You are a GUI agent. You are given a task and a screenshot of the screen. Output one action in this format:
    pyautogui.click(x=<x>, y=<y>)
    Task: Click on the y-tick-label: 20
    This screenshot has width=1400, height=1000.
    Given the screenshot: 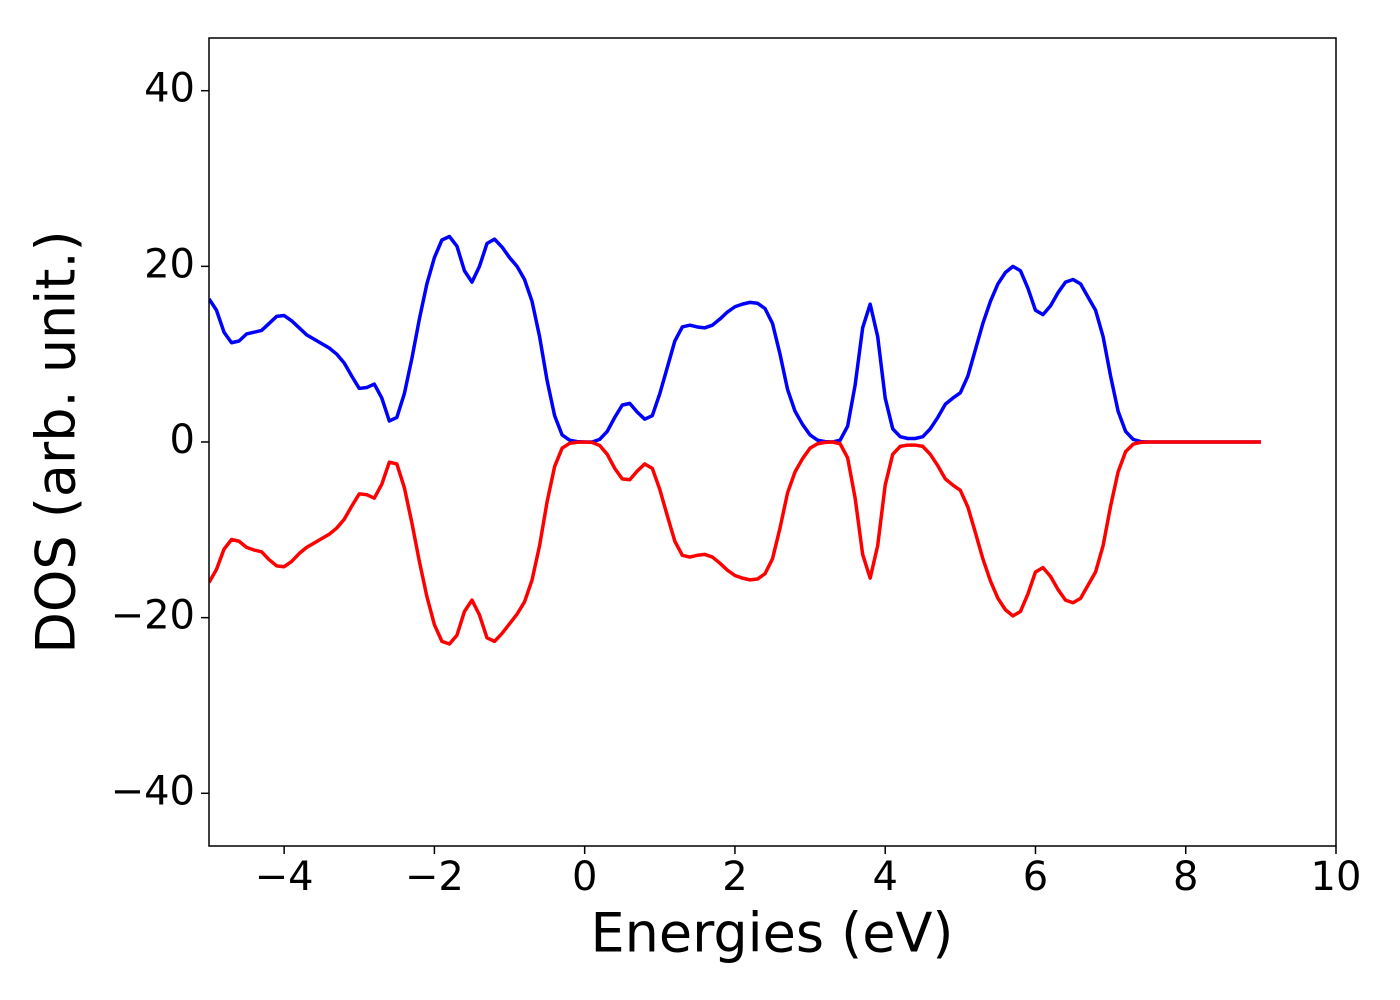 What is the action you would take?
    pyautogui.click(x=169, y=264)
    